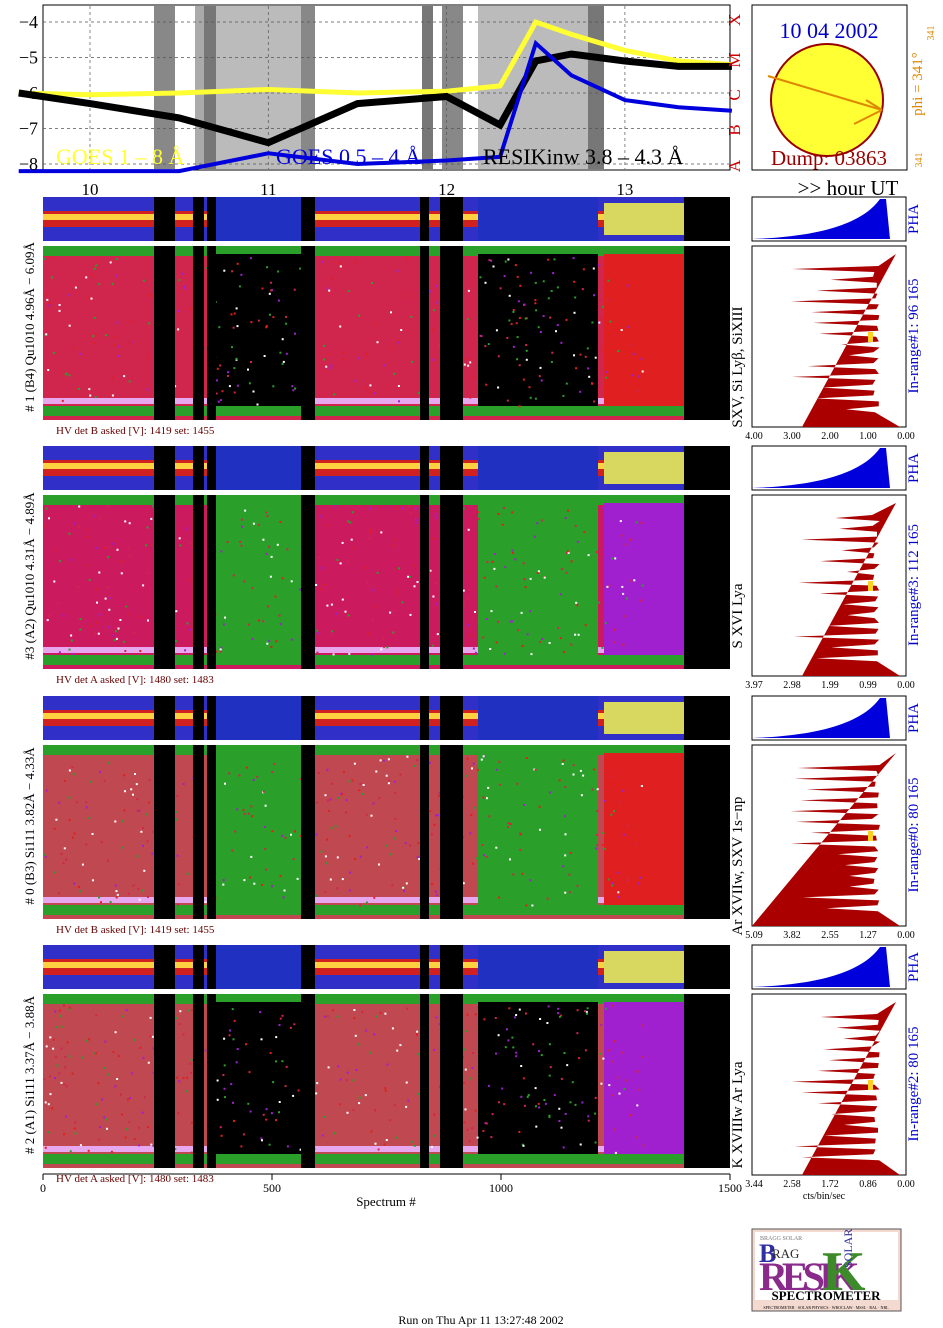 The width and height of the screenshot is (943, 1328). I want to click on flare-class-x: X, so click(734, 20).